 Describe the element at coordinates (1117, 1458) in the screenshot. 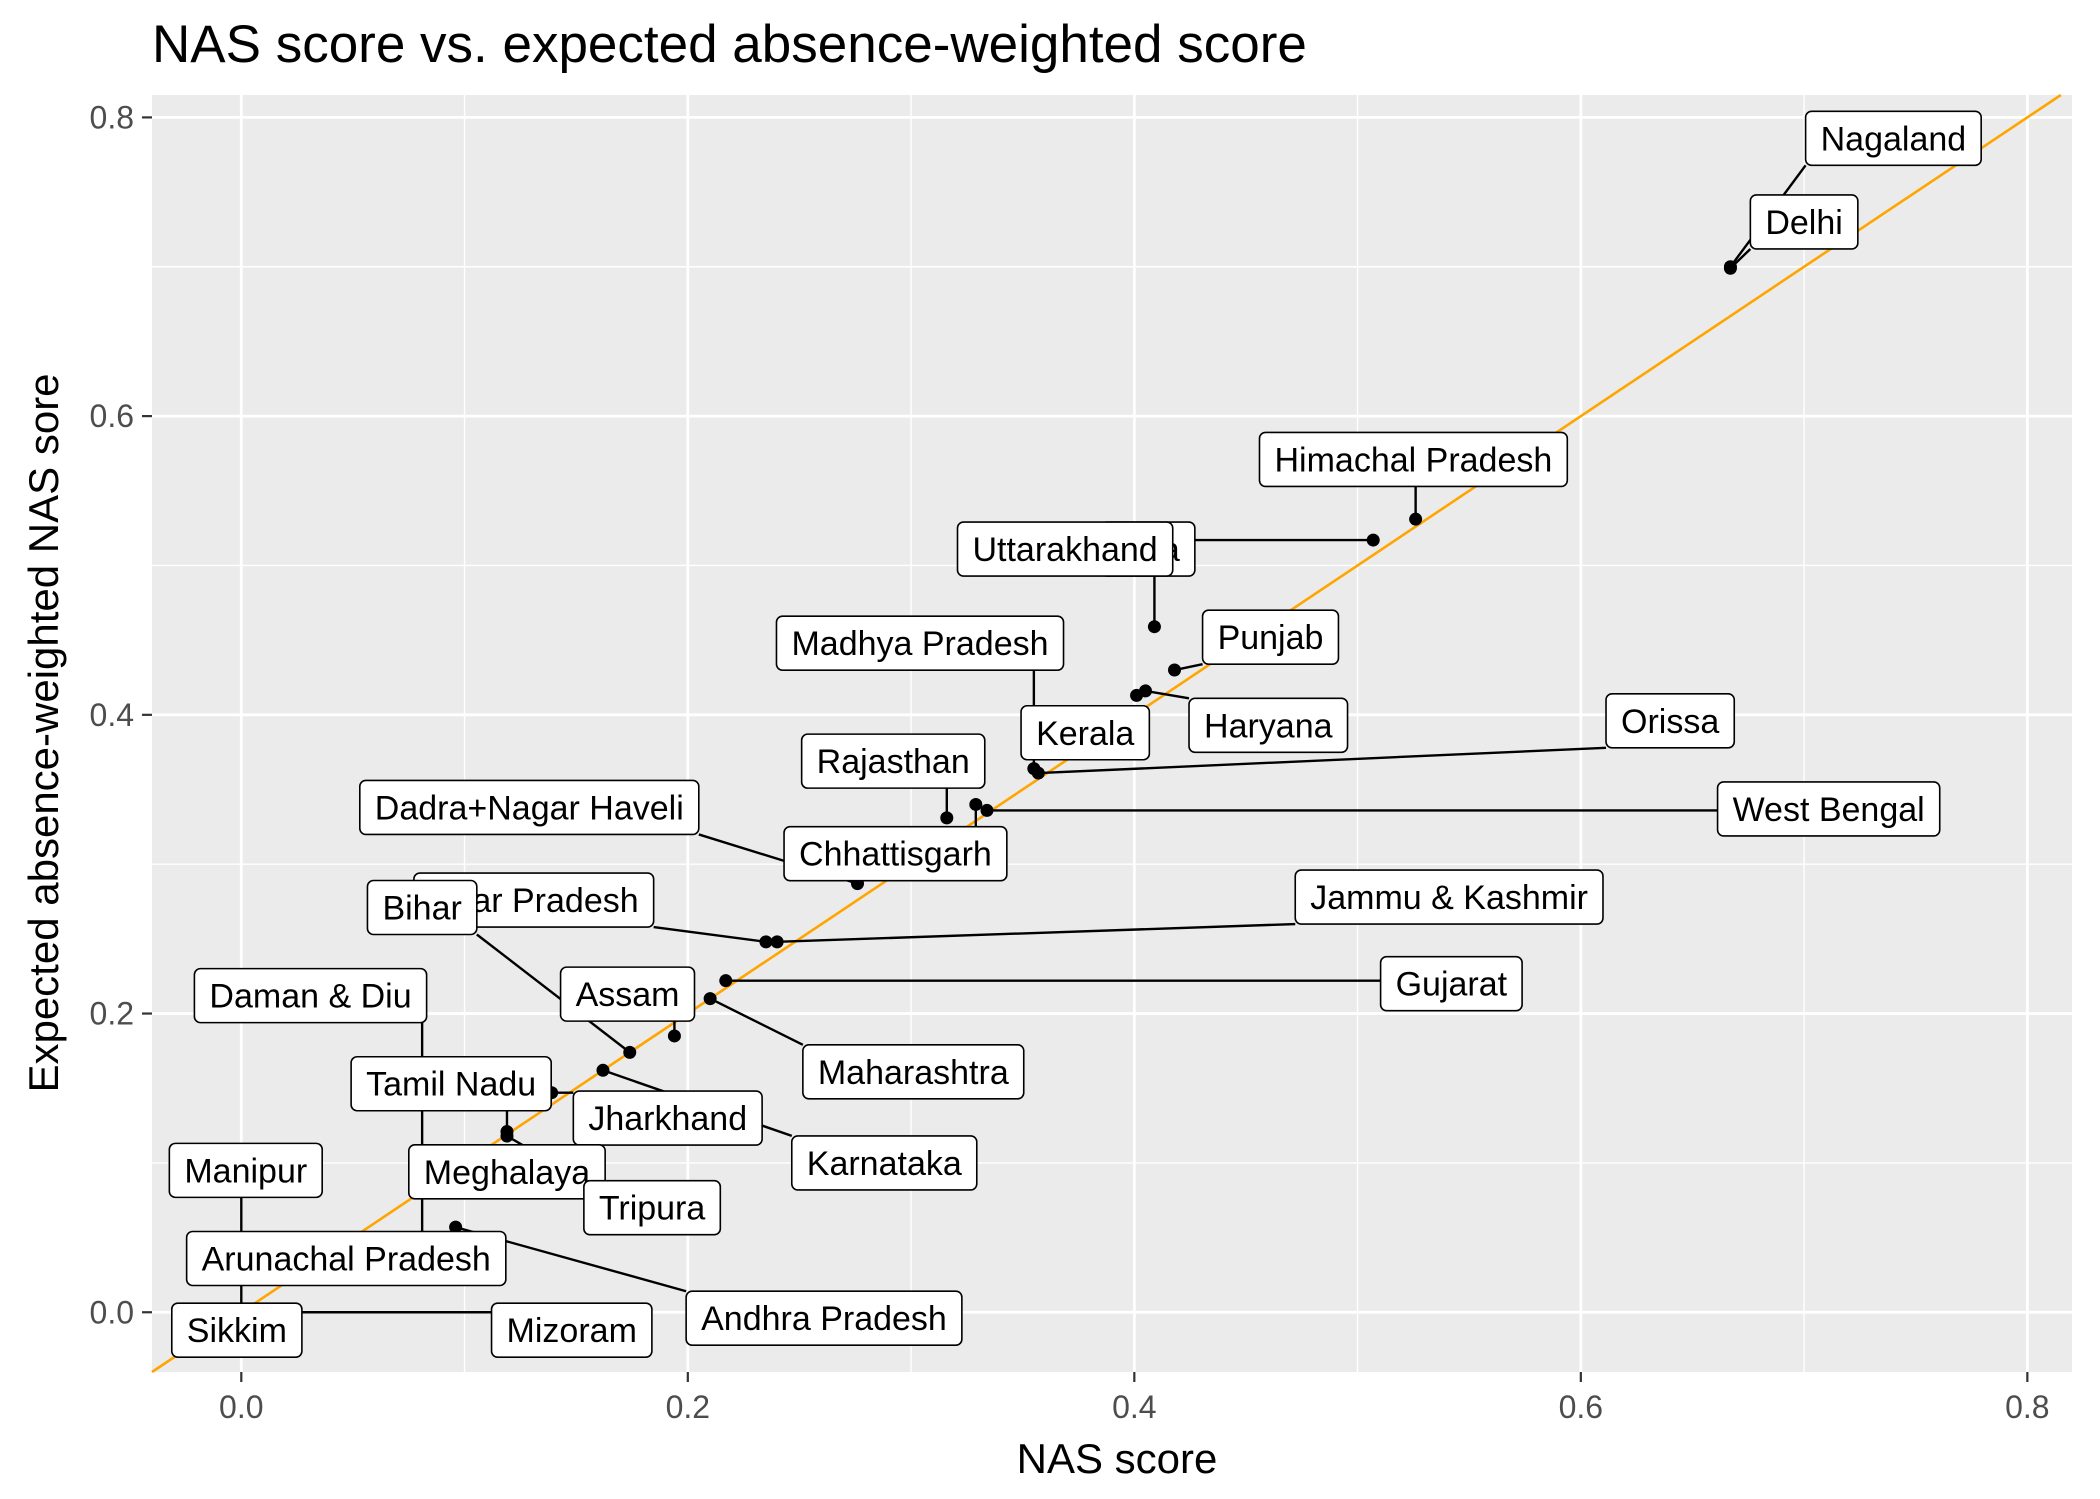

I see `x-axis-title: NAS score` at that location.